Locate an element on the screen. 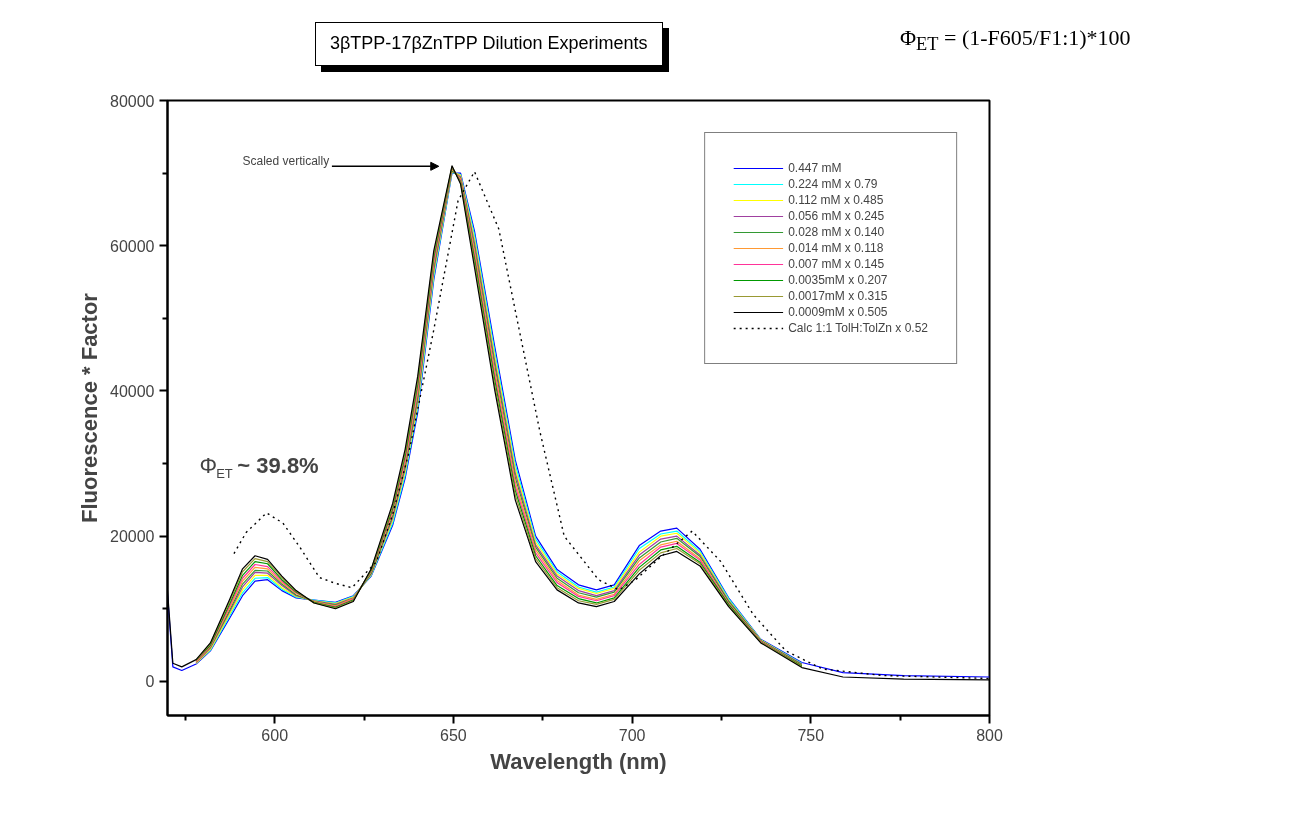  legend-label: 0.007 mM x 0.145 is located at coordinates (836, 264).